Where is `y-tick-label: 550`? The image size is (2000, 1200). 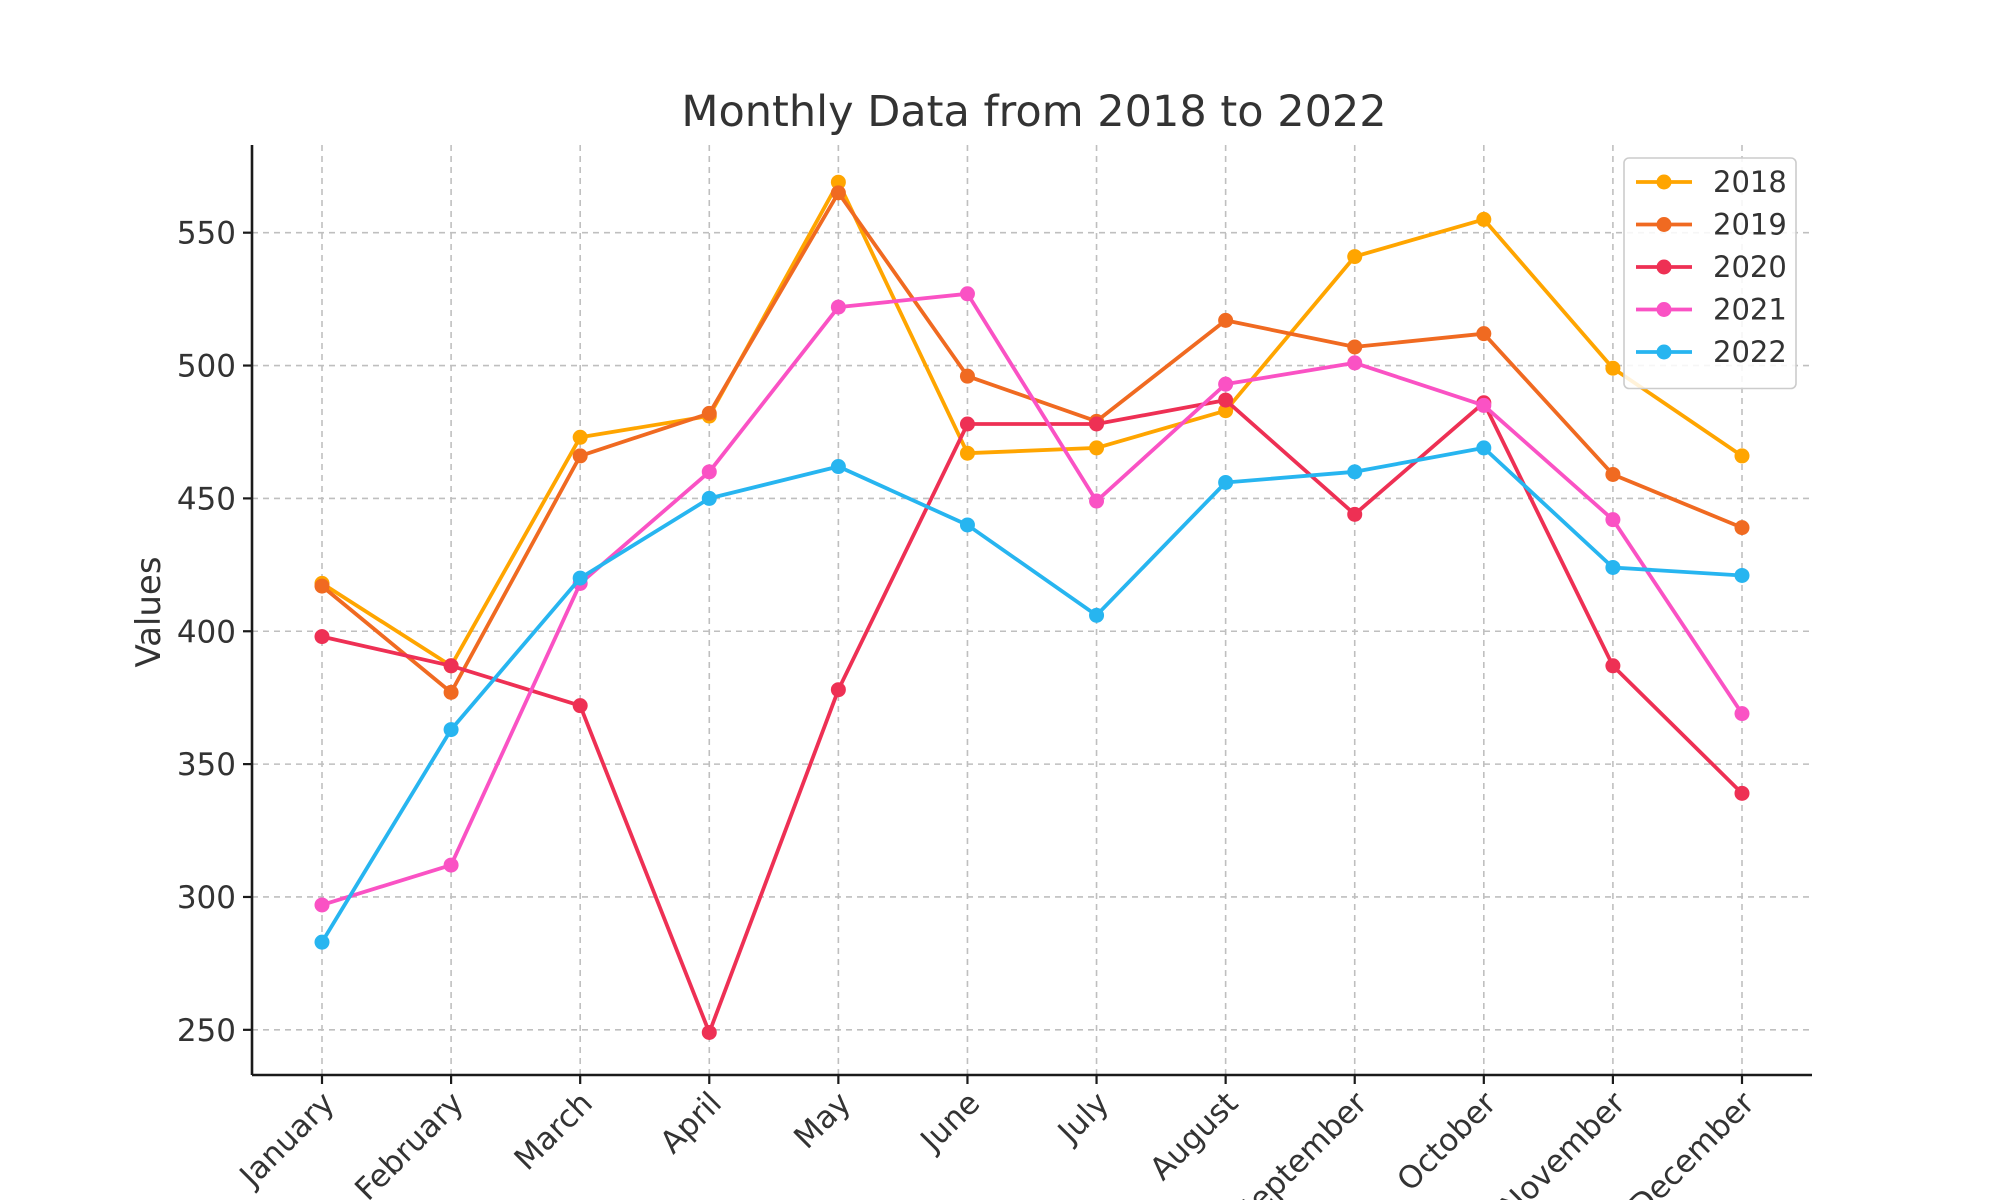
y-tick-label: 550 is located at coordinates (206, 234).